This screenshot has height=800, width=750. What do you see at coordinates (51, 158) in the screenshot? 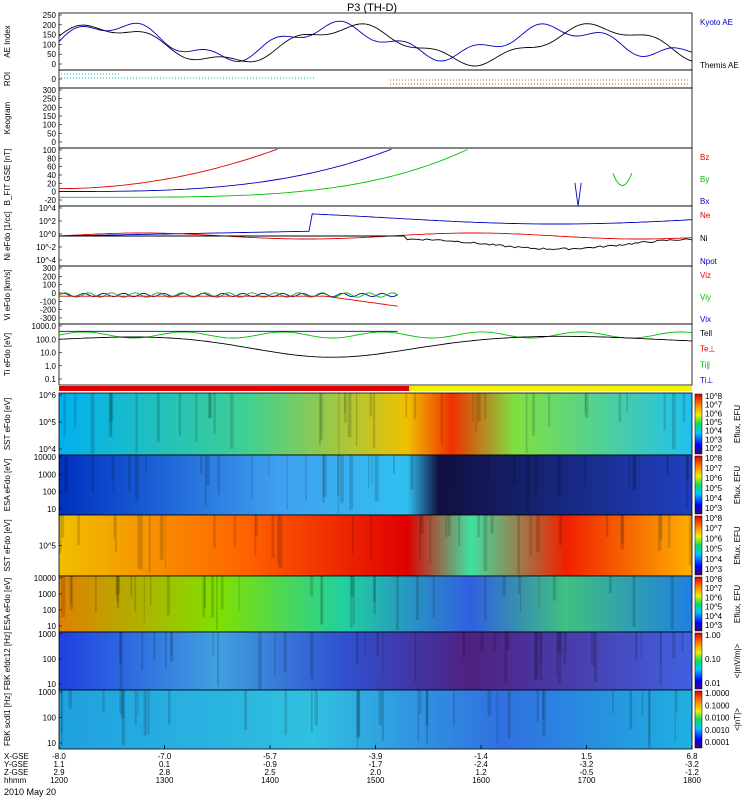
I see `y-tick-label: 80` at bounding box center [51, 158].